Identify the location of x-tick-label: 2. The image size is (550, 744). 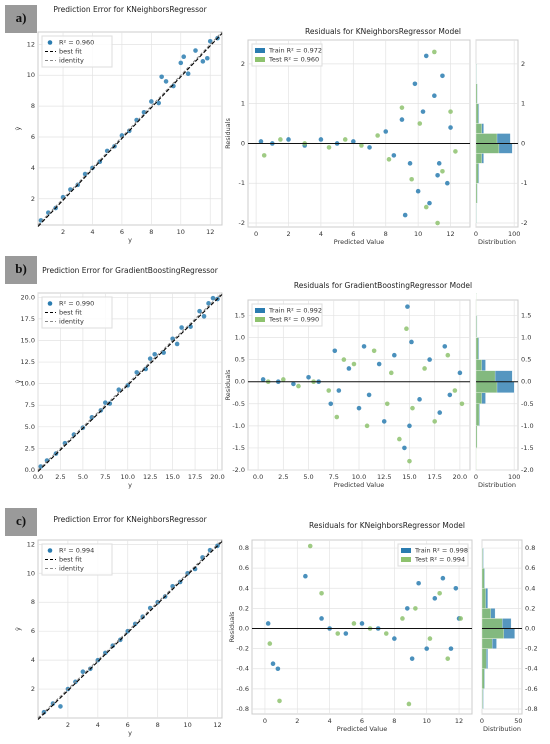
(63, 232).